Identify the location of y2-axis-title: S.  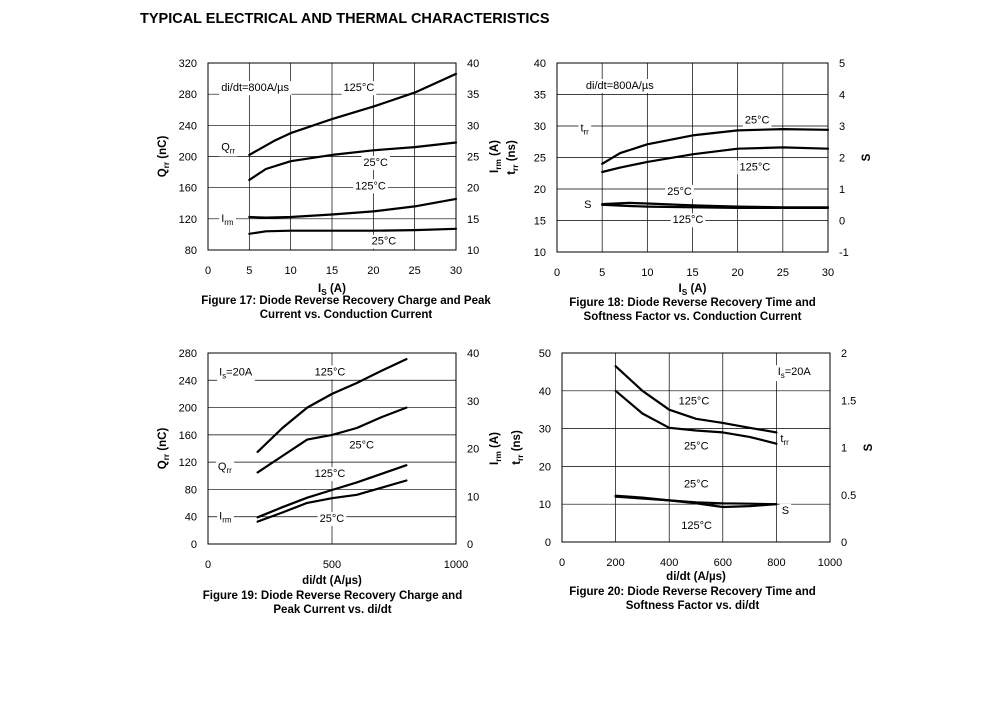
(869, 447).